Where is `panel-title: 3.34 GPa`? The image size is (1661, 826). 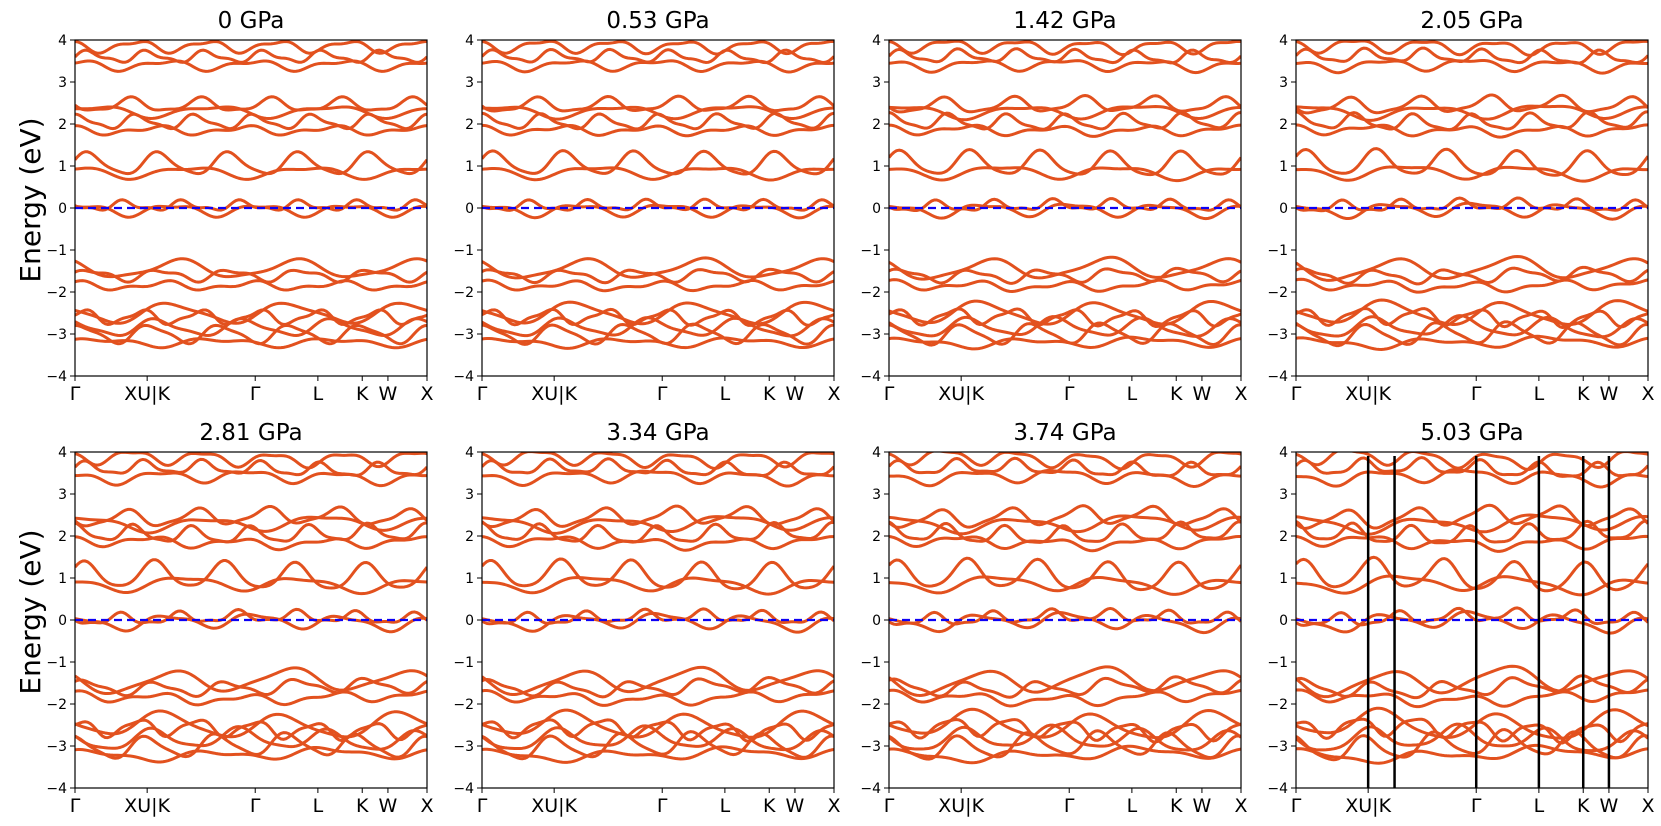
panel-title: 3.34 GPa is located at coordinates (657, 433).